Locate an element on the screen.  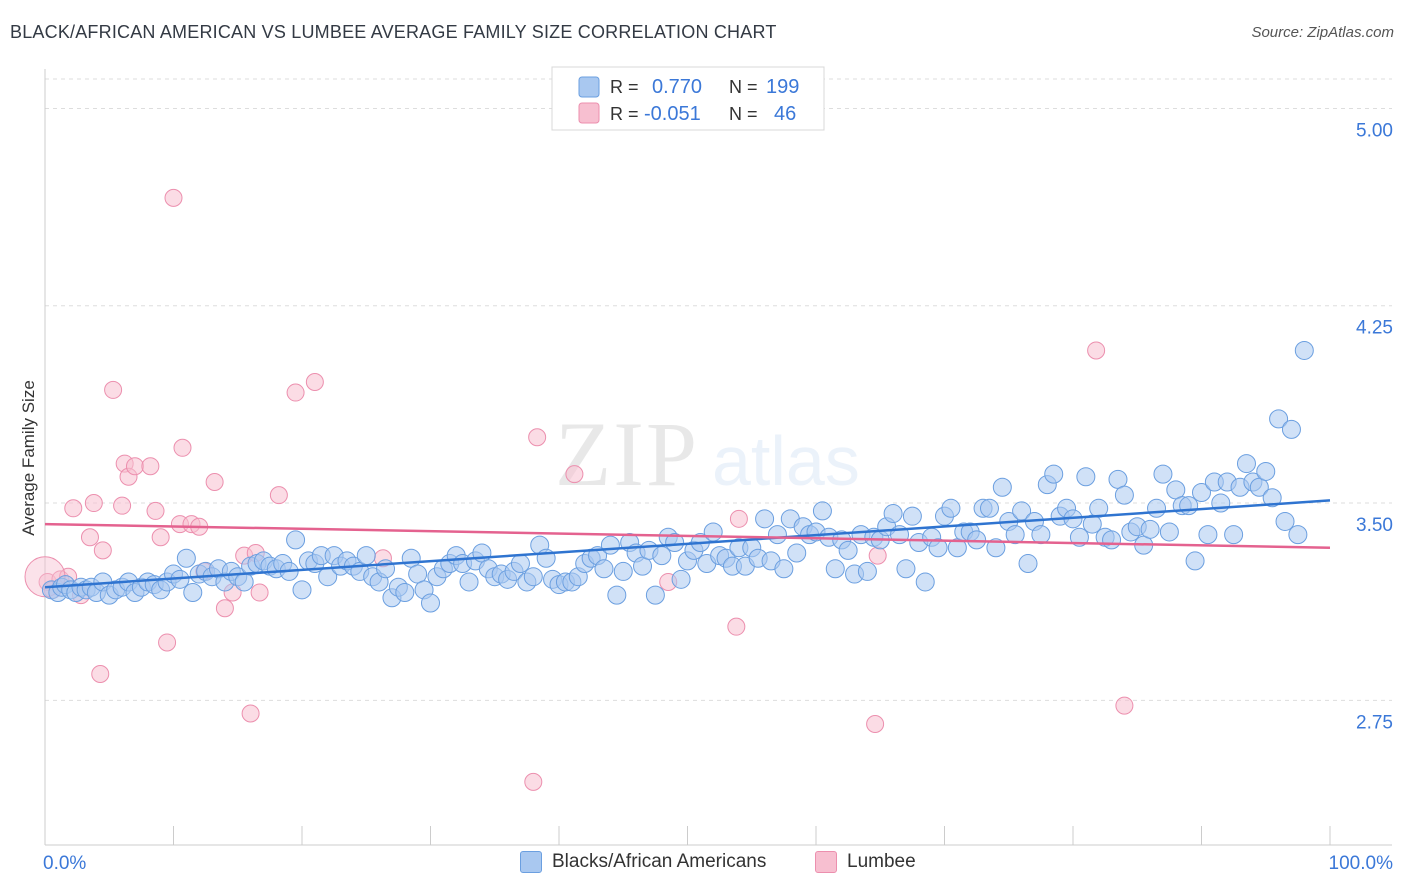
axis-labels: Average Family Size is located at coordinates (28, 458).